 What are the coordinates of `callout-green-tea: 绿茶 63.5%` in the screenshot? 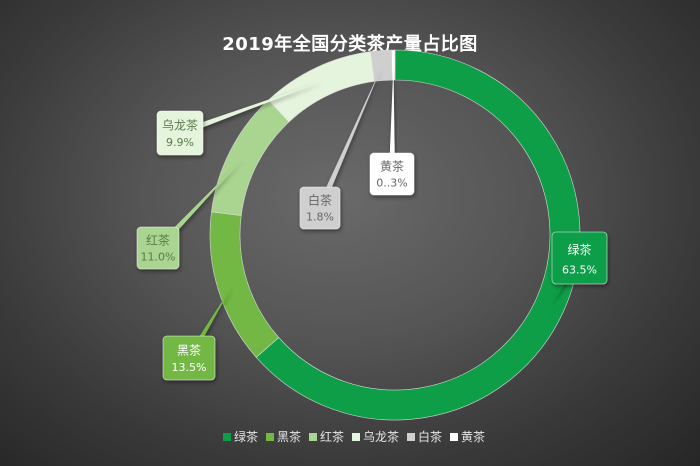 It's located at (578, 268).